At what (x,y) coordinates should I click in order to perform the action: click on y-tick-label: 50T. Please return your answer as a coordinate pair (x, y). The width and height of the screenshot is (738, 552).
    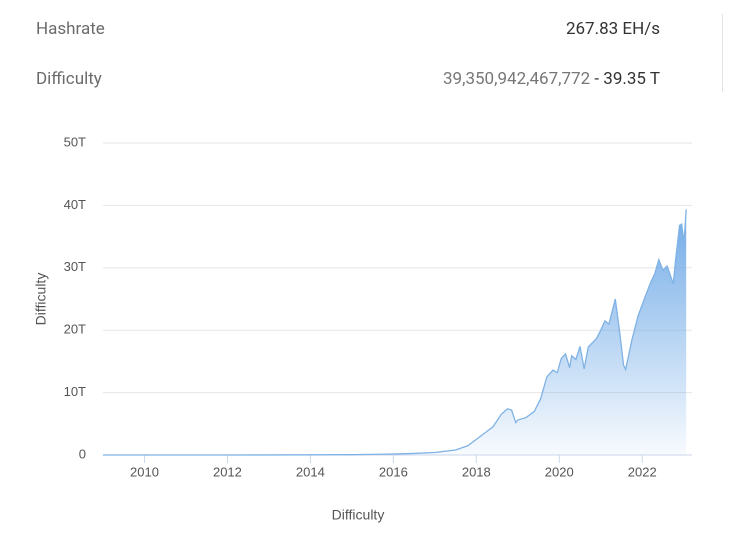
    Looking at the image, I should click on (75, 141).